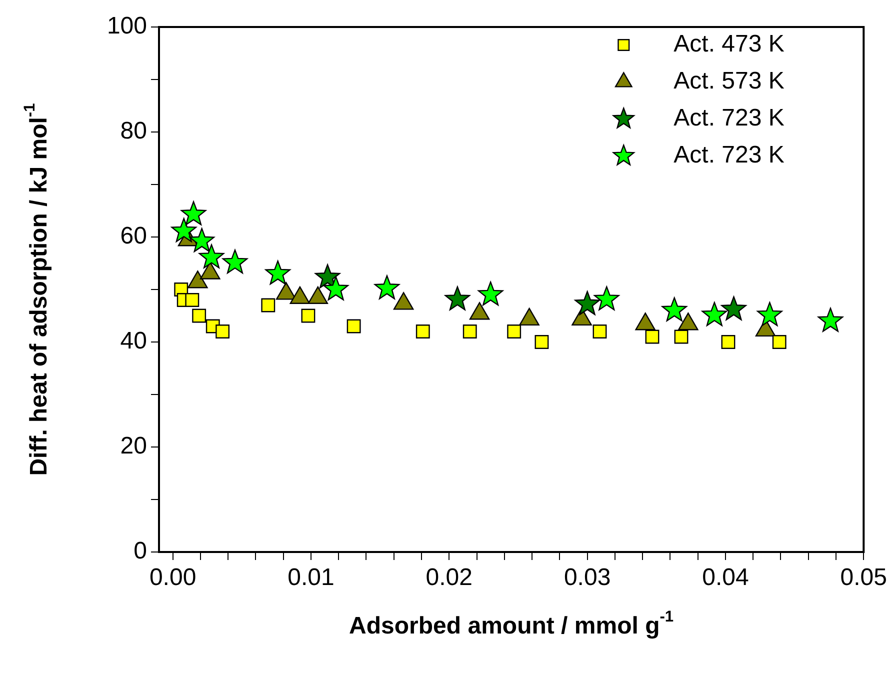 The height and width of the screenshot is (673, 891). I want to click on legend-label: Act. 573 K, so click(729, 81).